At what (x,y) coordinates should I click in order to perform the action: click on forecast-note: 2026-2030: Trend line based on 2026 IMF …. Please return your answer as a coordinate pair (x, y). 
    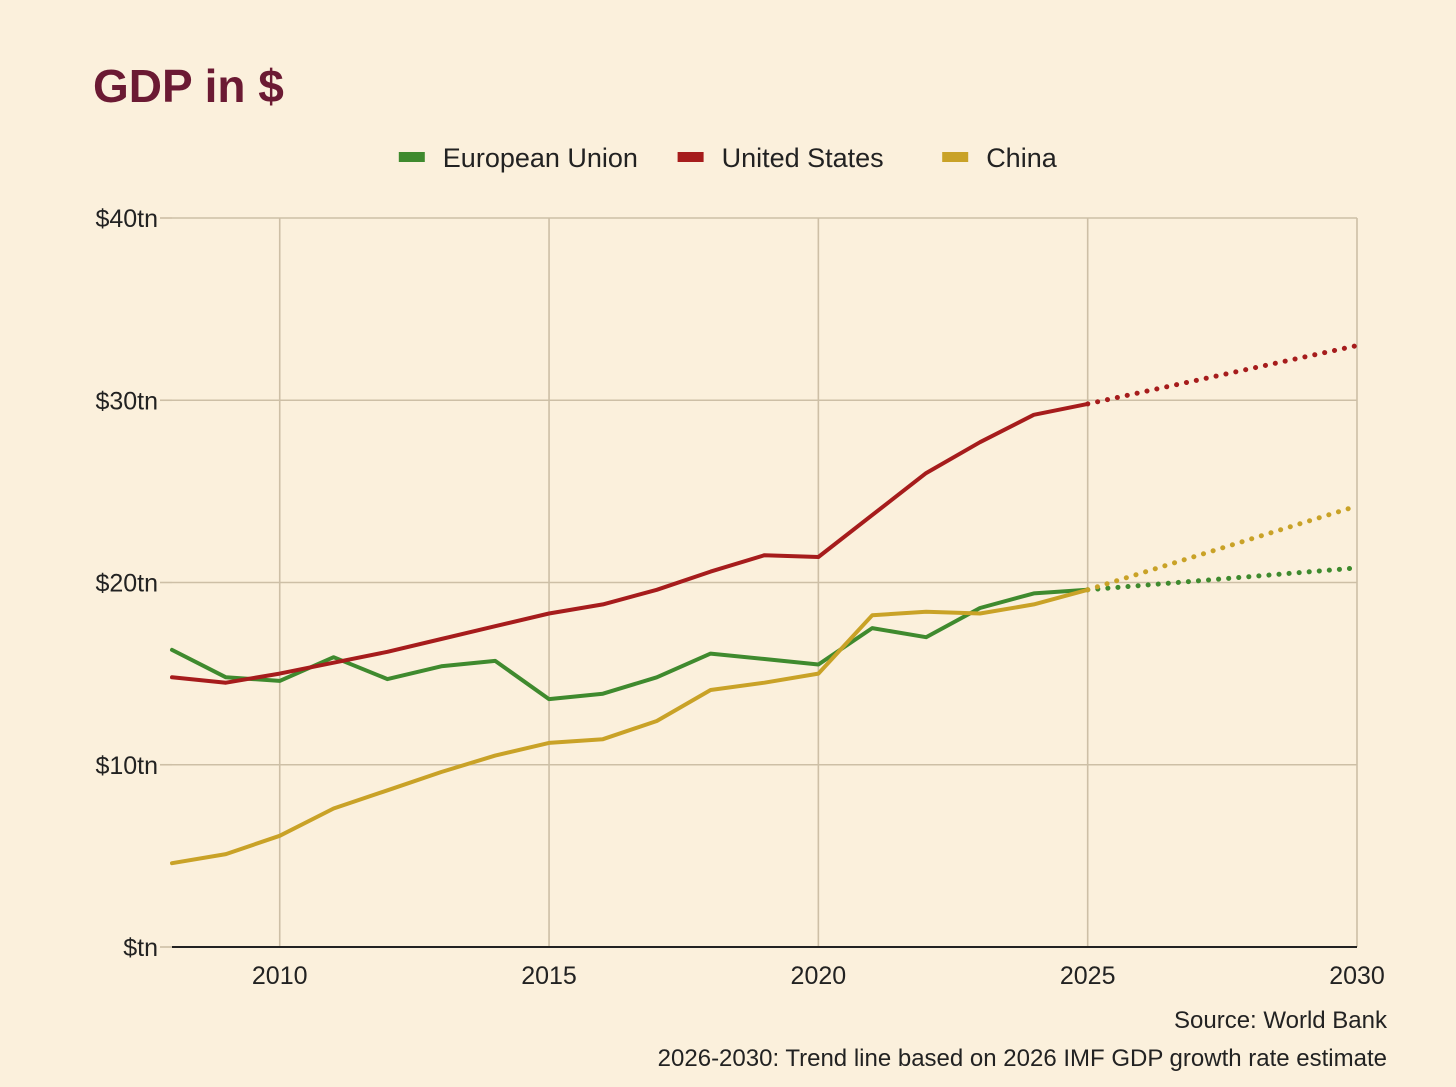
    Looking at the image, I should click on (1022, 1058).